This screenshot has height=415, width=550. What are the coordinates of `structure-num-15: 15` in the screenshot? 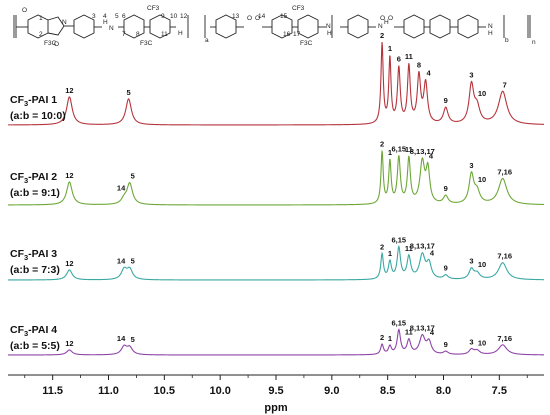 It's located at (284, 16).